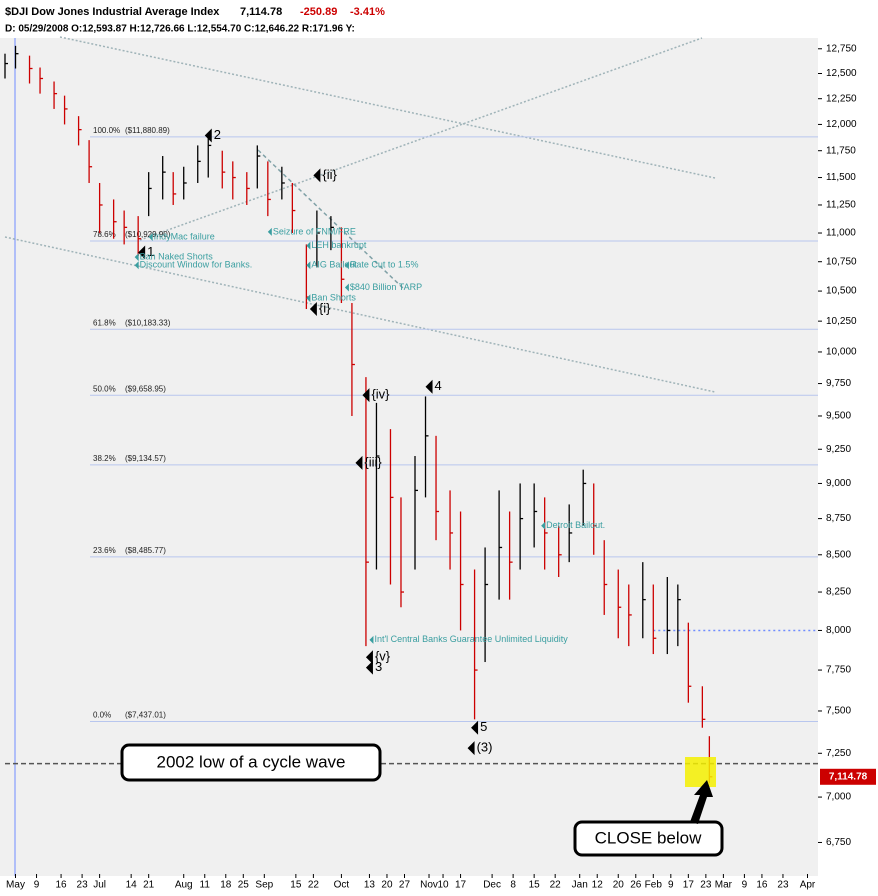 This screenshot has height=896, width=878. Describe the element at coordinates (104, 322) in the screenshot. I see `fib-pct: 61.8%` at that location.